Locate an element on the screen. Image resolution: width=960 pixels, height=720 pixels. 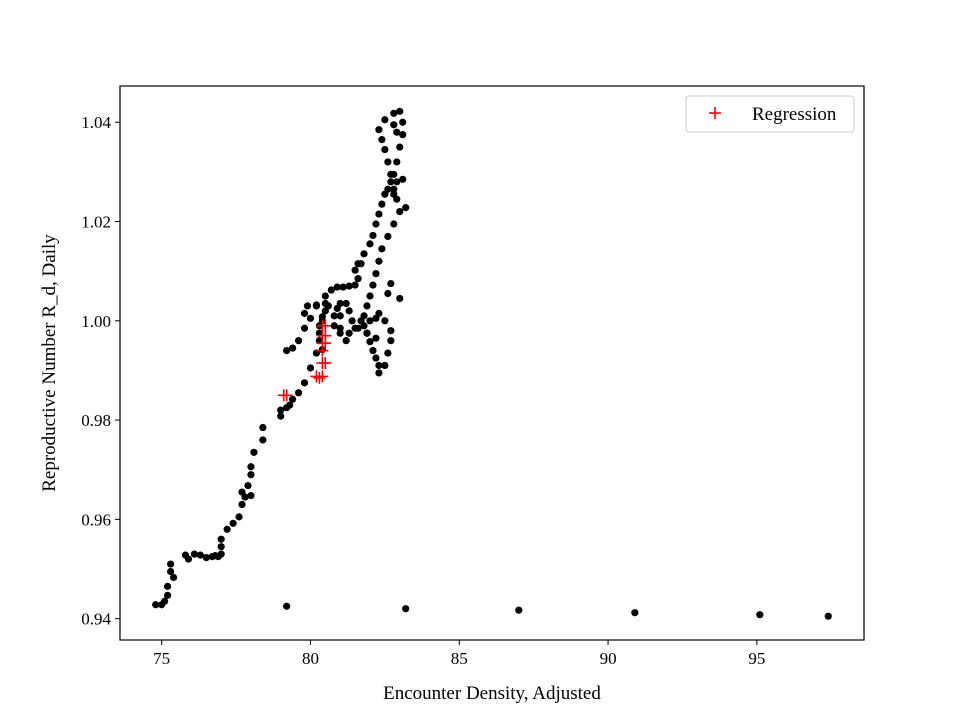
y-tick-label: 0.96 is located at coordinates (96, 519).